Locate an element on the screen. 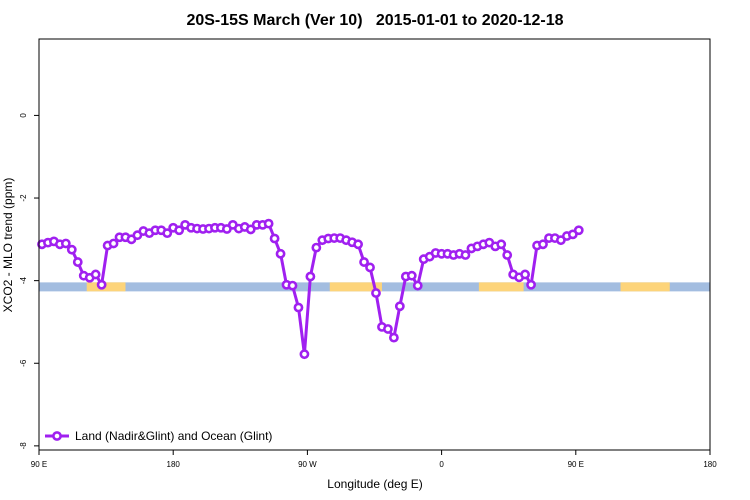 This screenshot has width=750, height=500. y-tick-label: -4 is located at coordinates (23, 281).